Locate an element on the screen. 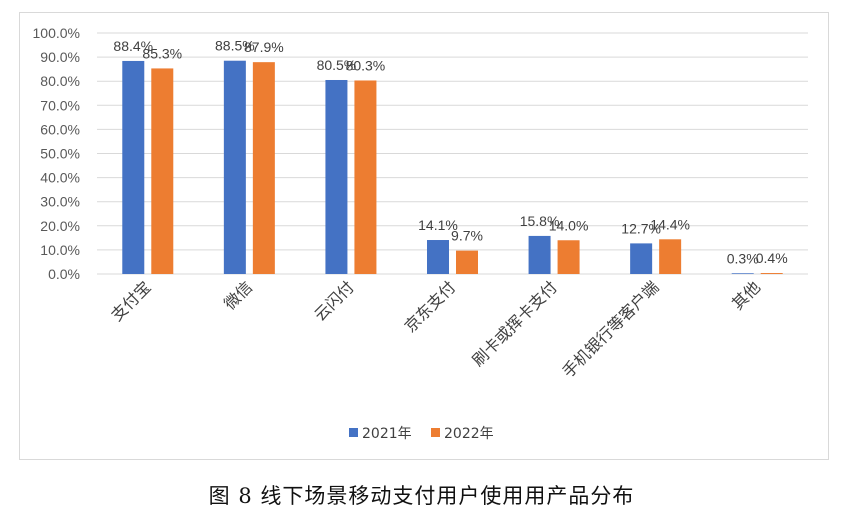 The width and height of the screenshot is (843, 520). y-tick-label: 80.0% is located at coordinates (60, 81).